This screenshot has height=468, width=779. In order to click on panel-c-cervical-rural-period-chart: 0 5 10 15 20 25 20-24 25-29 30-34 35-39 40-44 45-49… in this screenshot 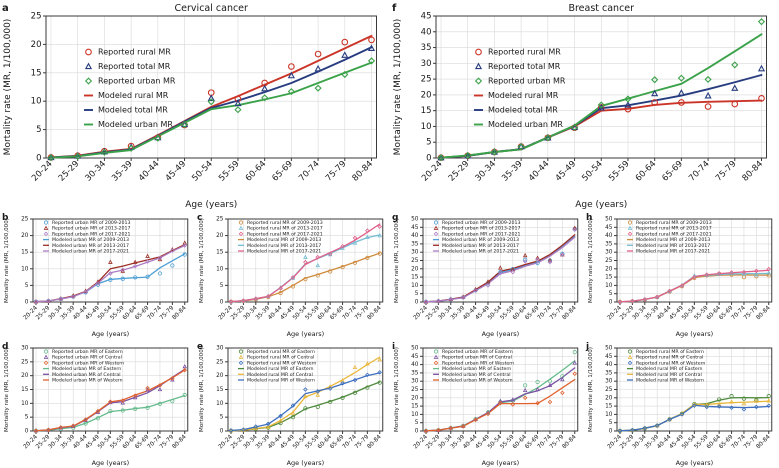, I will do `click(292, 274)`.